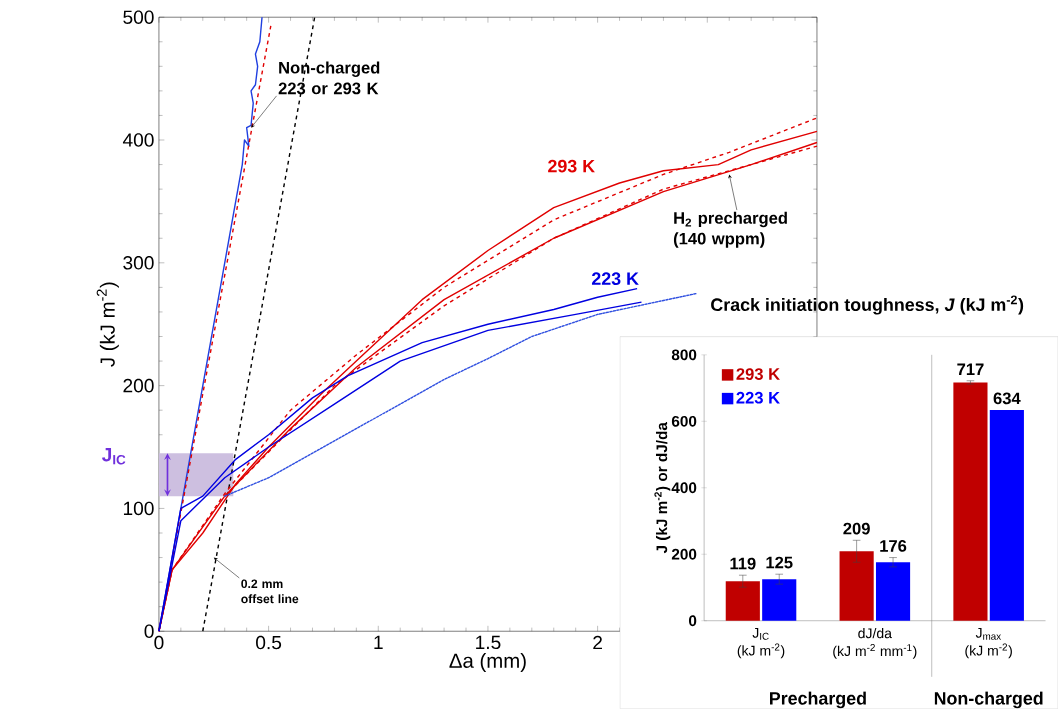 The width and height of the screenshot is (1058, 709). I want to click on data-label: 634, so click(1007, 398).